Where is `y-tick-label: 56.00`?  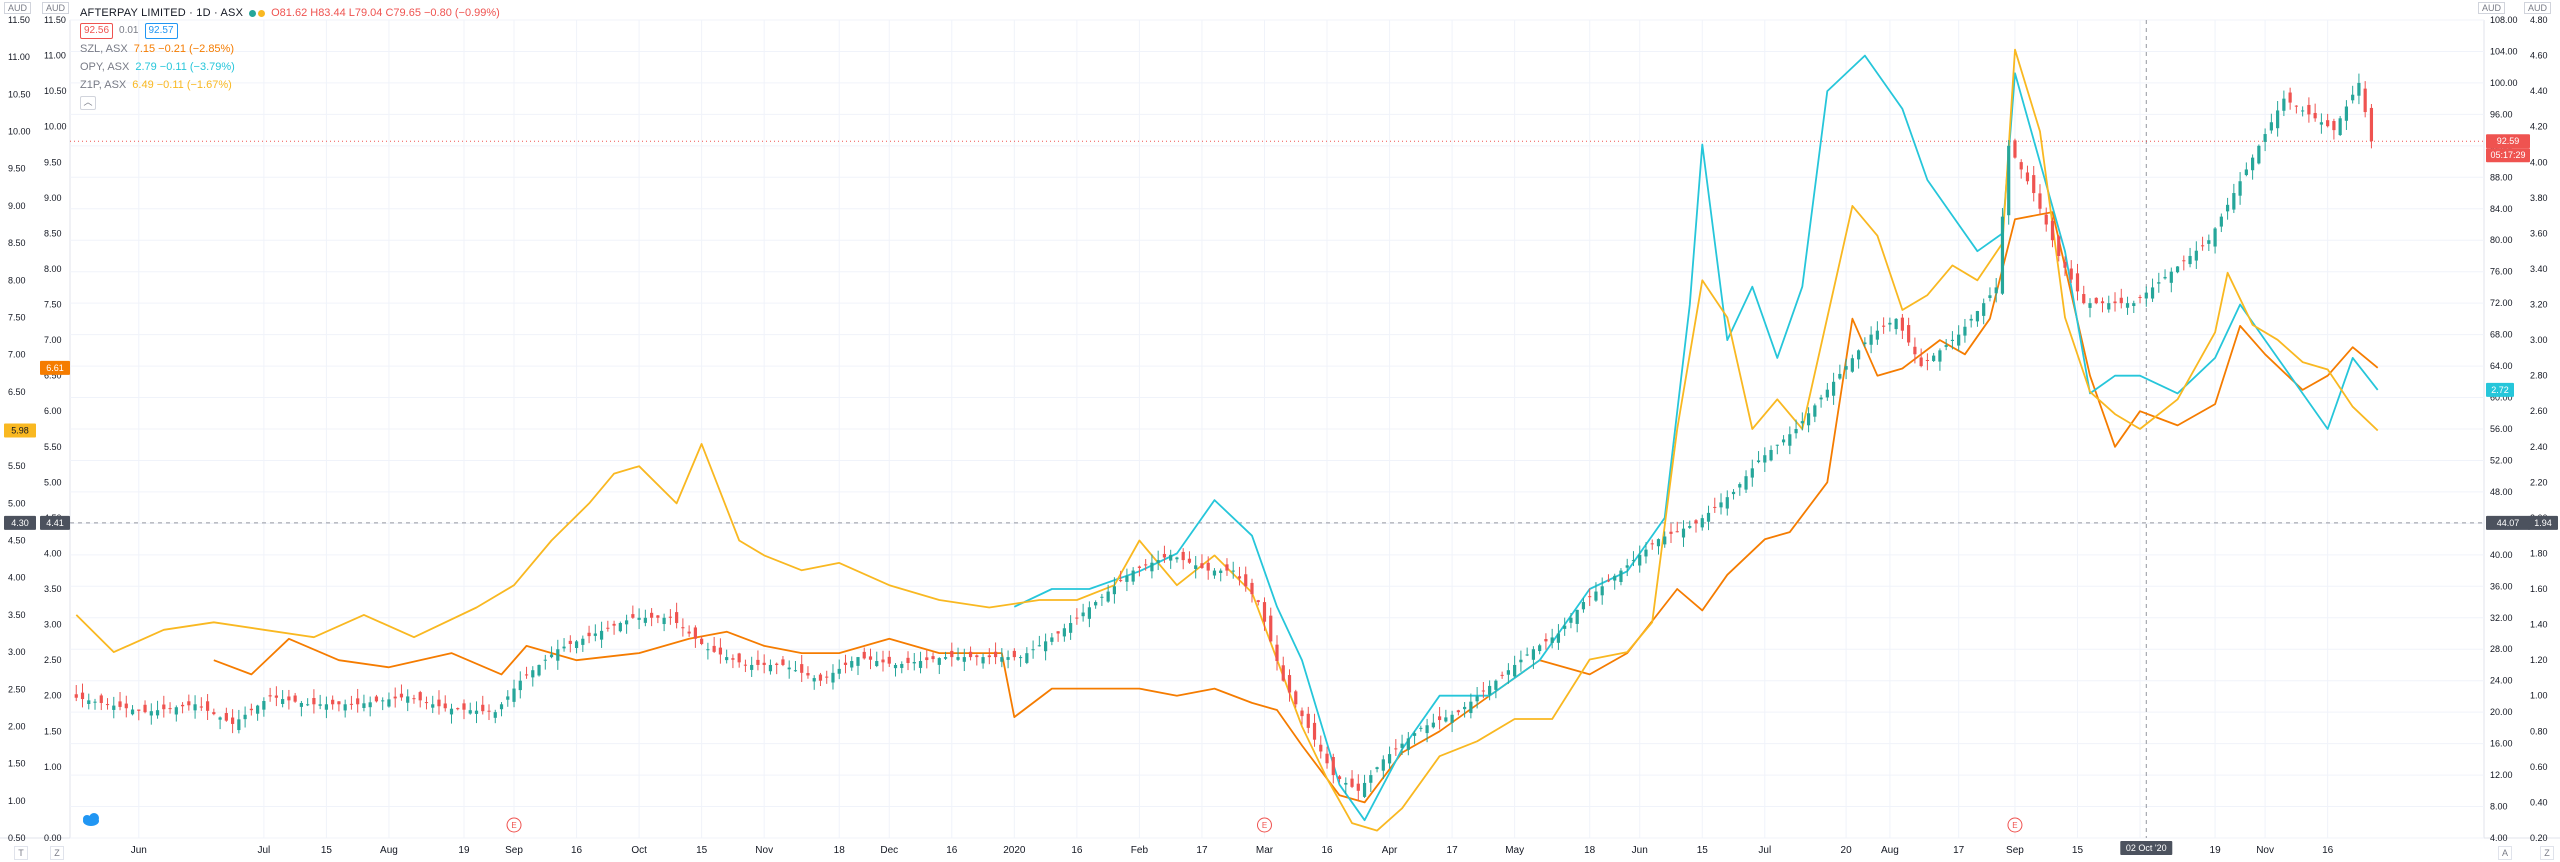
y-tick-label: 56.00 is located at coordinates (2501, 429).